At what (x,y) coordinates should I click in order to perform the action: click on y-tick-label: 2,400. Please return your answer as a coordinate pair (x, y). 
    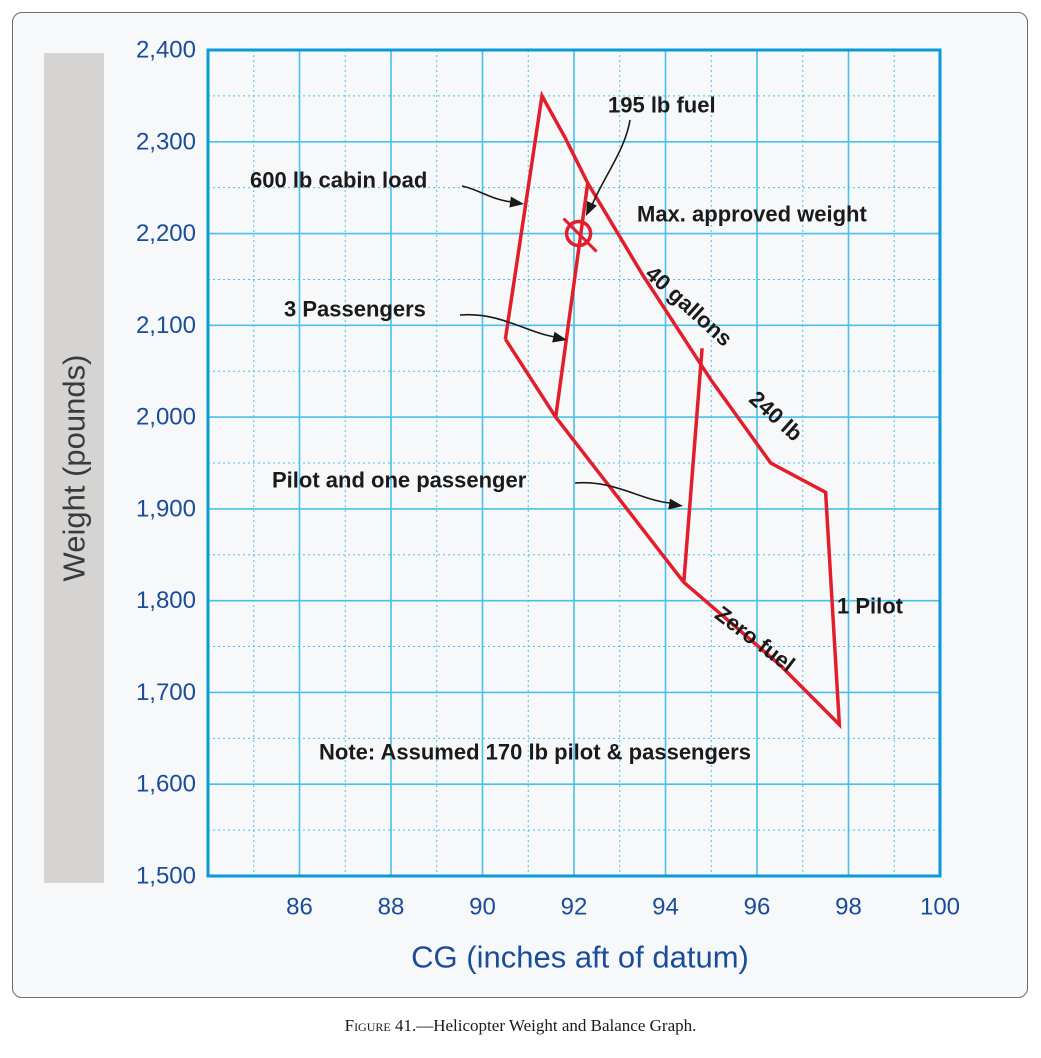
    Looking at the image, I should click on (166, 50).